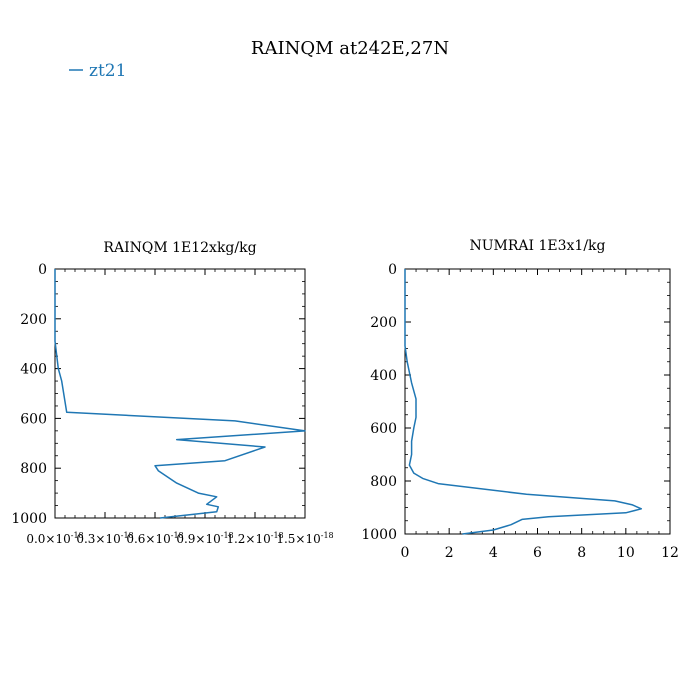  I want to click on x-tick-label: 0.3×10⁻¹⁸, so click(104, 538).